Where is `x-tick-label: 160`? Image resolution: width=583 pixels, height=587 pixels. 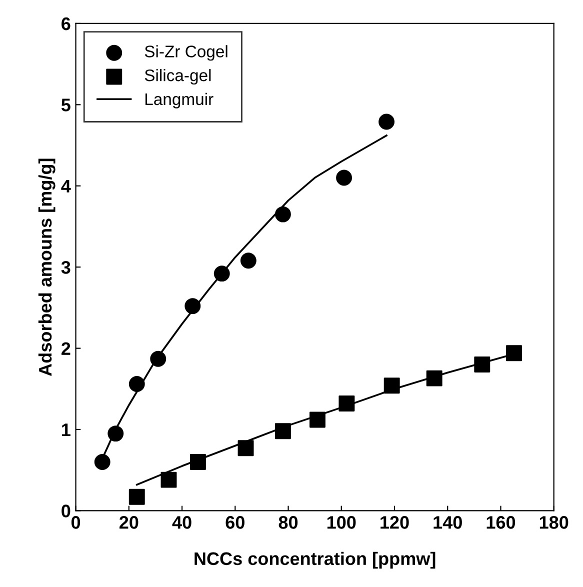
x-tick-label: 160 is located at coordinates (501, 522).